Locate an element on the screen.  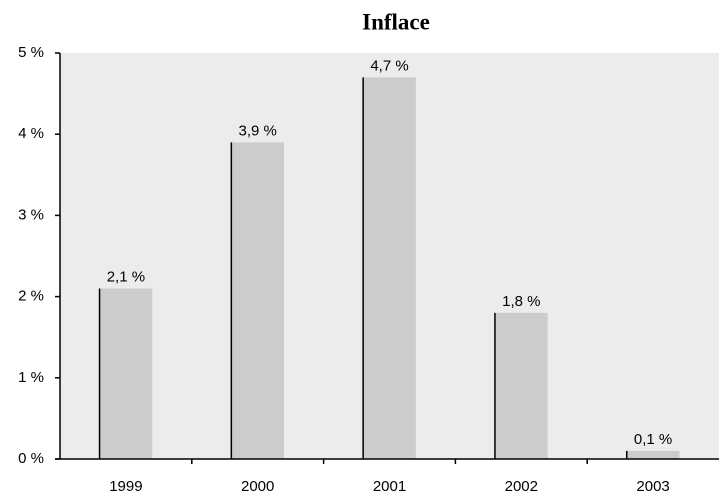
chart-title: Inflace is located at coordinates (396, 21).